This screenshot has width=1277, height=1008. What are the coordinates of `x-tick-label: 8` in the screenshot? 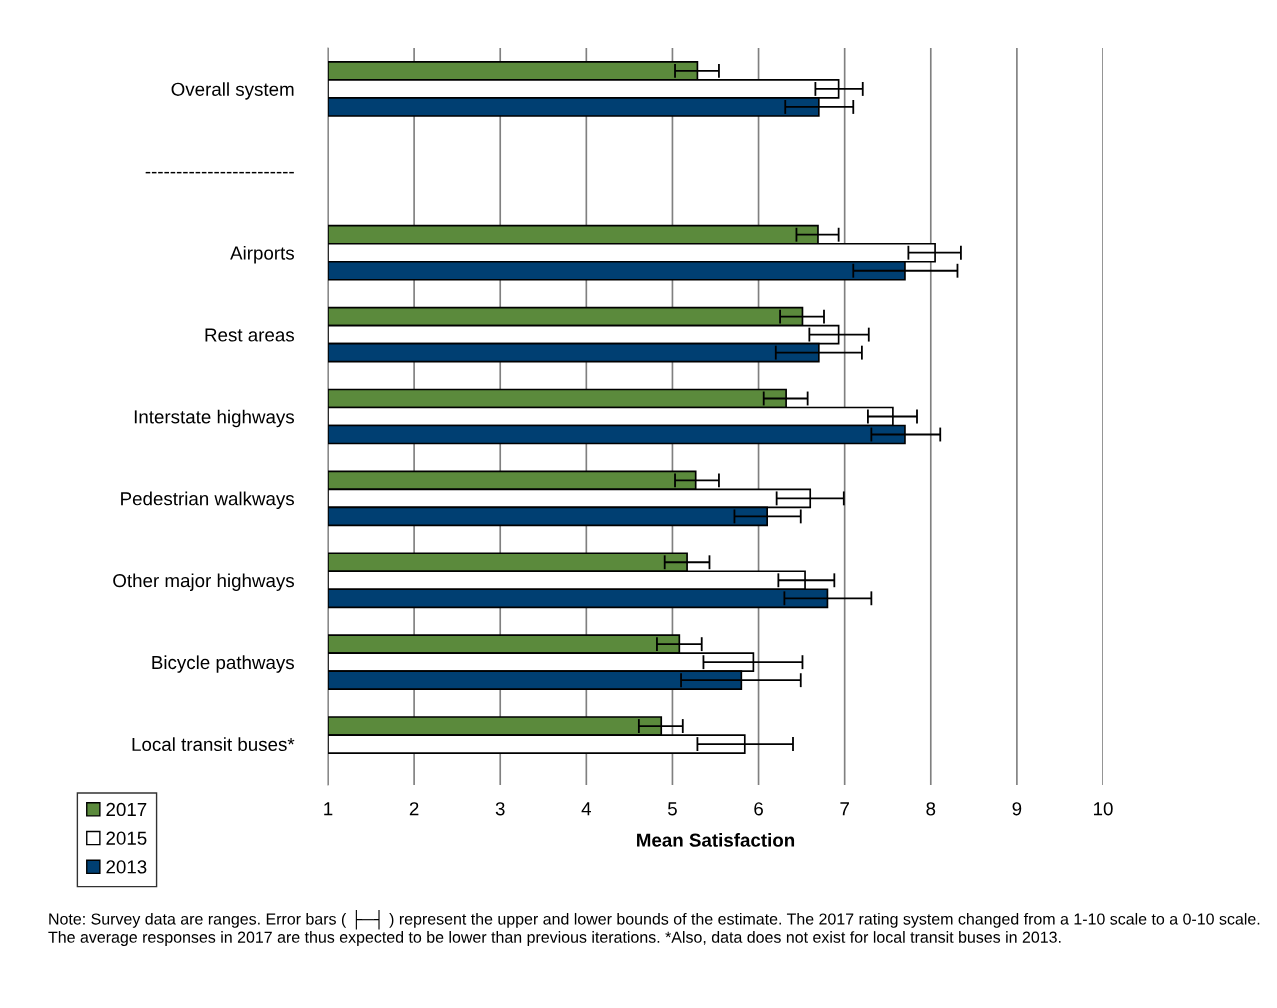 It's located at (931, 809).